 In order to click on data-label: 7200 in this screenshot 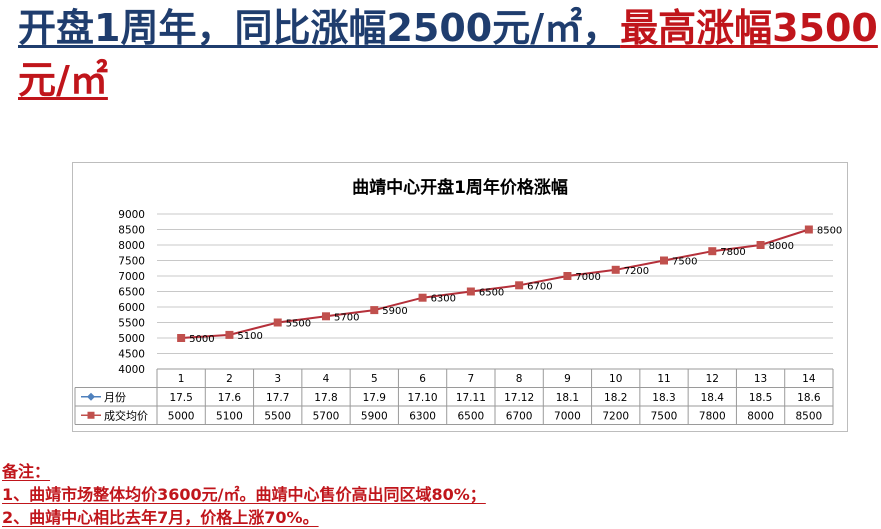, I will do `click(636, 271)`.